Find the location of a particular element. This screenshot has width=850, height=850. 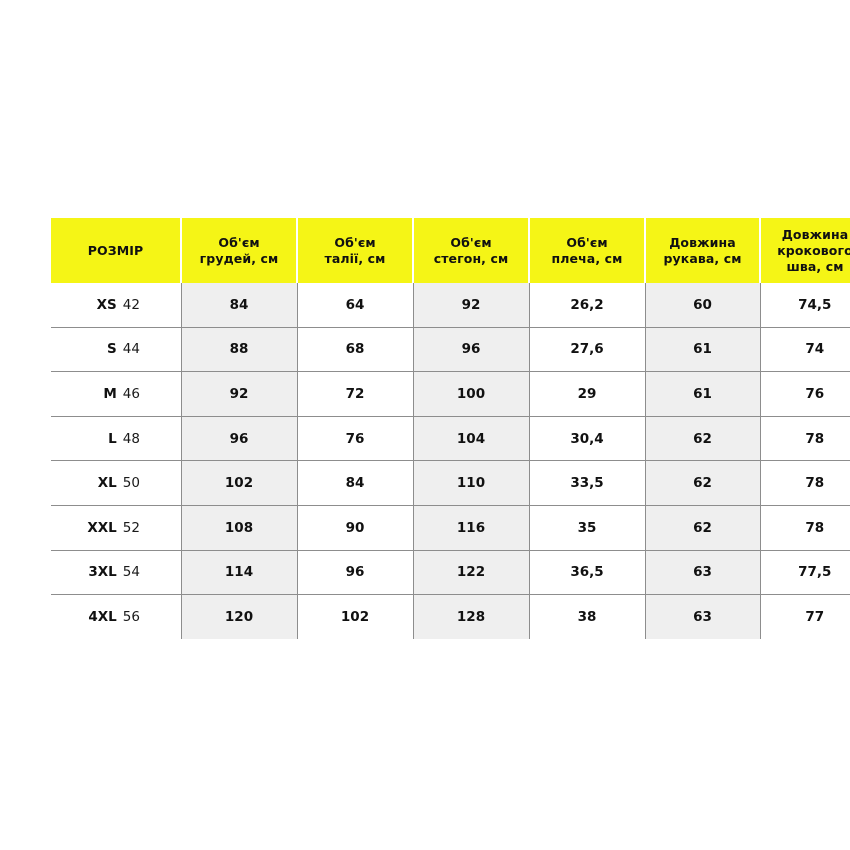

size-code: 42 is located at coordinates (131, 304).